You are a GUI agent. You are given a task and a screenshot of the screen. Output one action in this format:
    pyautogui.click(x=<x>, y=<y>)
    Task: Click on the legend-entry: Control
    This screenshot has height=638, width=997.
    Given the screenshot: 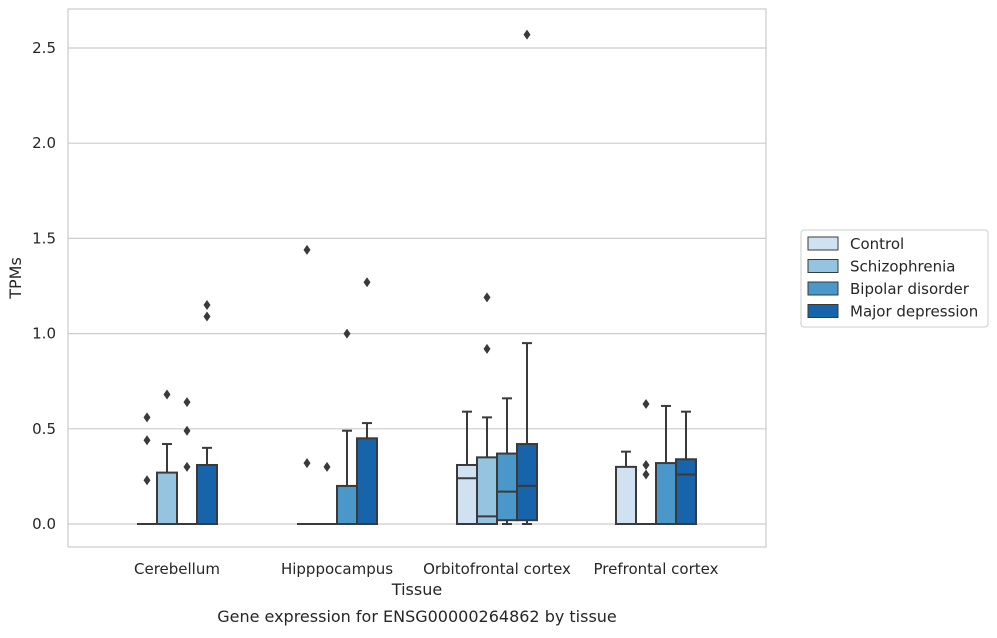 What is the action you would take?
    pyautogui.click(x=877, y=244)
    